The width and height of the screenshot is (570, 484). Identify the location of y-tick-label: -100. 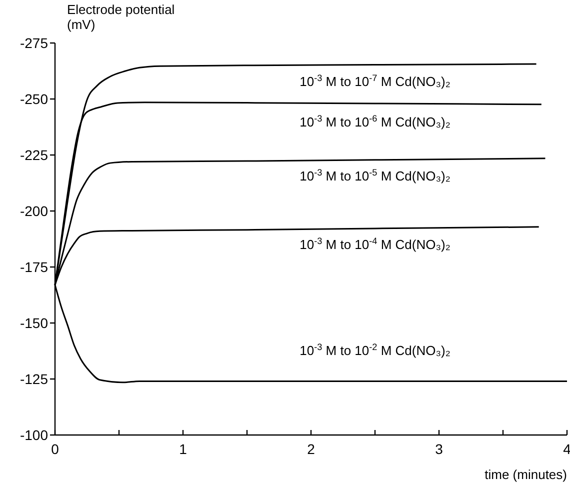
(34, 434).